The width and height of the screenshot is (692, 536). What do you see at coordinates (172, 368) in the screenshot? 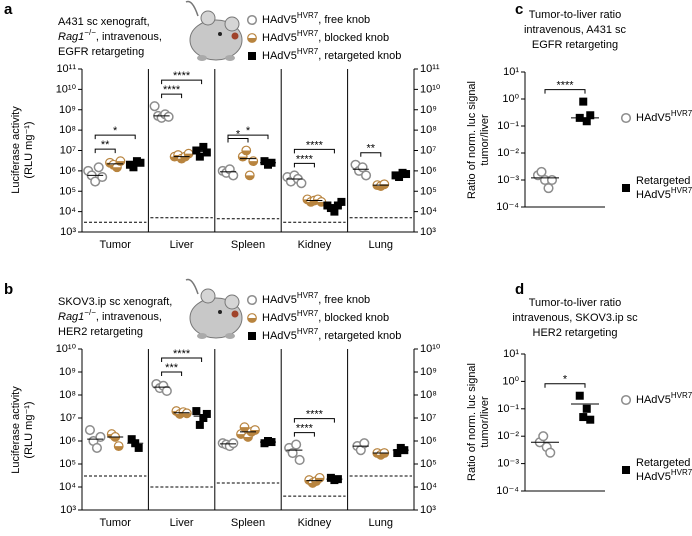
I see `significance-label: ***` at bounding box center [172, 368].